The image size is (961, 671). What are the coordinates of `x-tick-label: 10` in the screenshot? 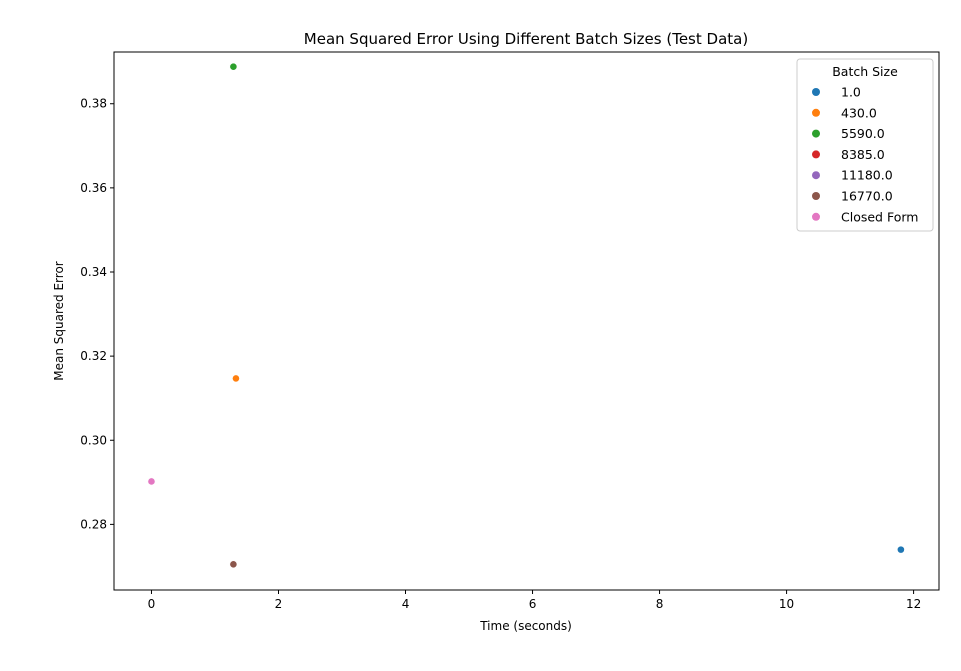 It's located at (786, 604).